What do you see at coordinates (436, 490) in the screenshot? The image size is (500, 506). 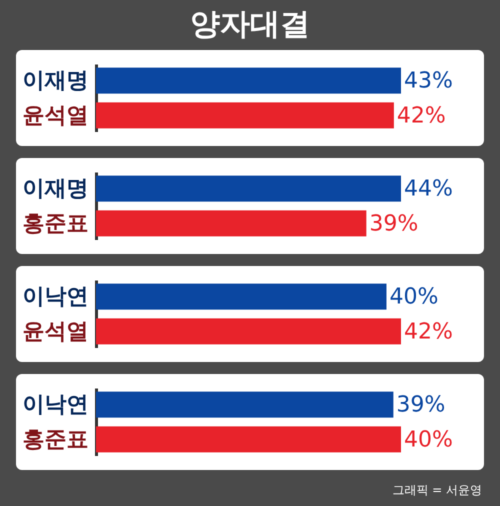 I see `text: 그래픽 = 서윤영` at bounding box center [436, 490].